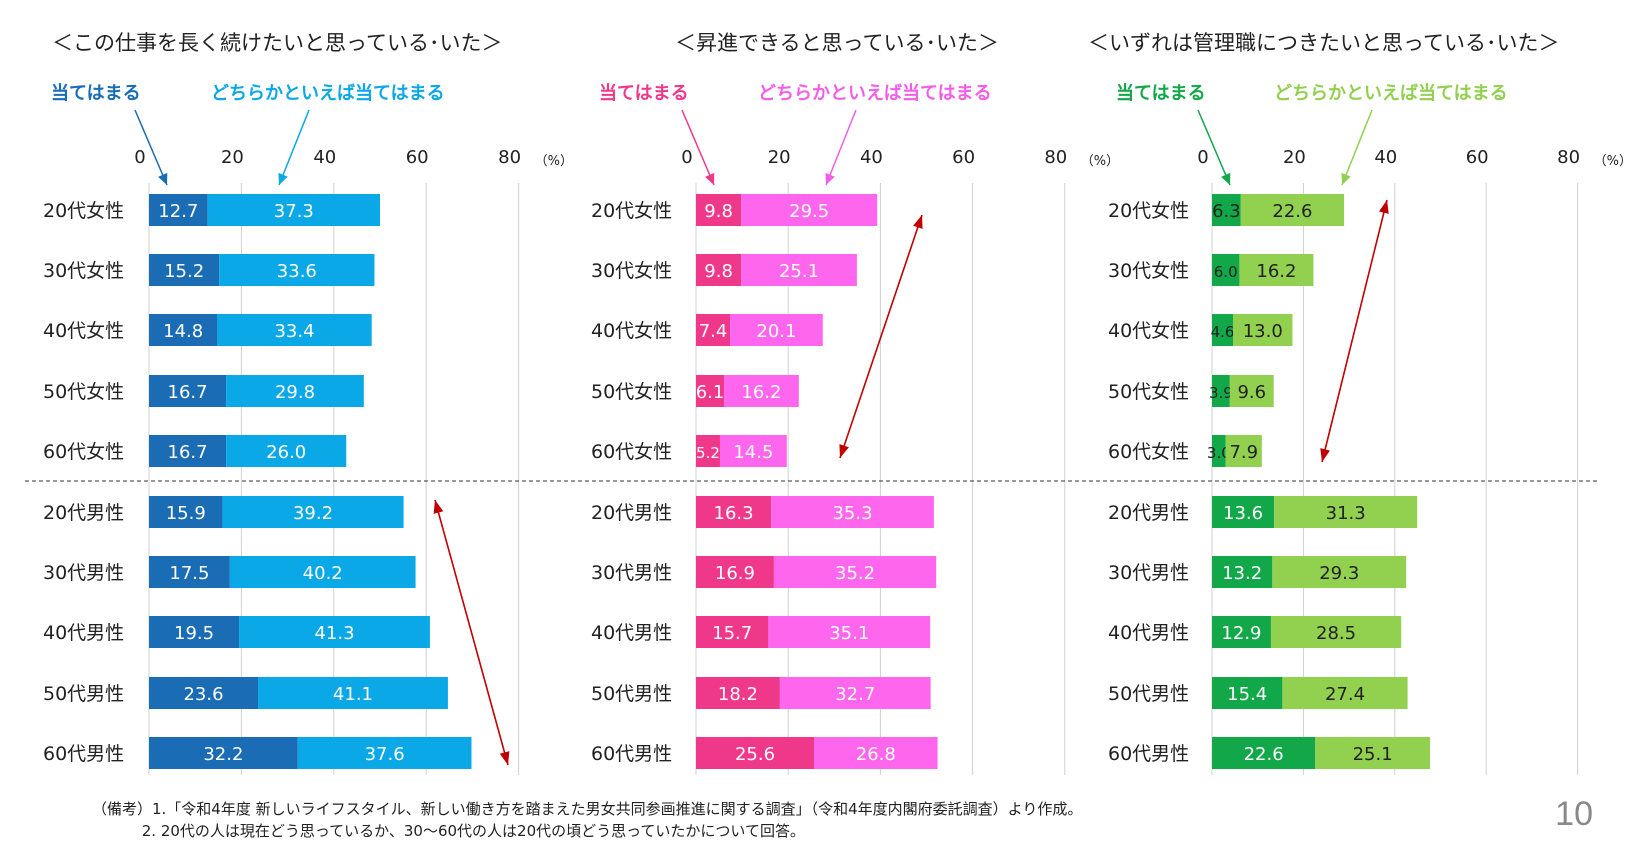  I want to click on data-label: 35.1, so click(849, 633).